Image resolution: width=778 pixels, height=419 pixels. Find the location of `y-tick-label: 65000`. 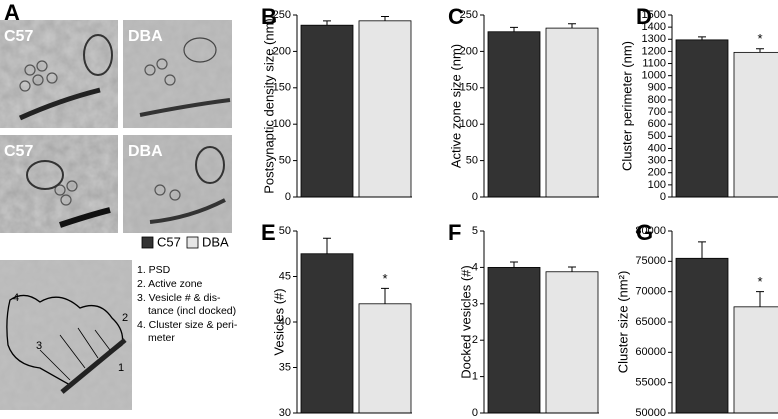

y-tick-label: 65000 is located at coordinates (650, 322).